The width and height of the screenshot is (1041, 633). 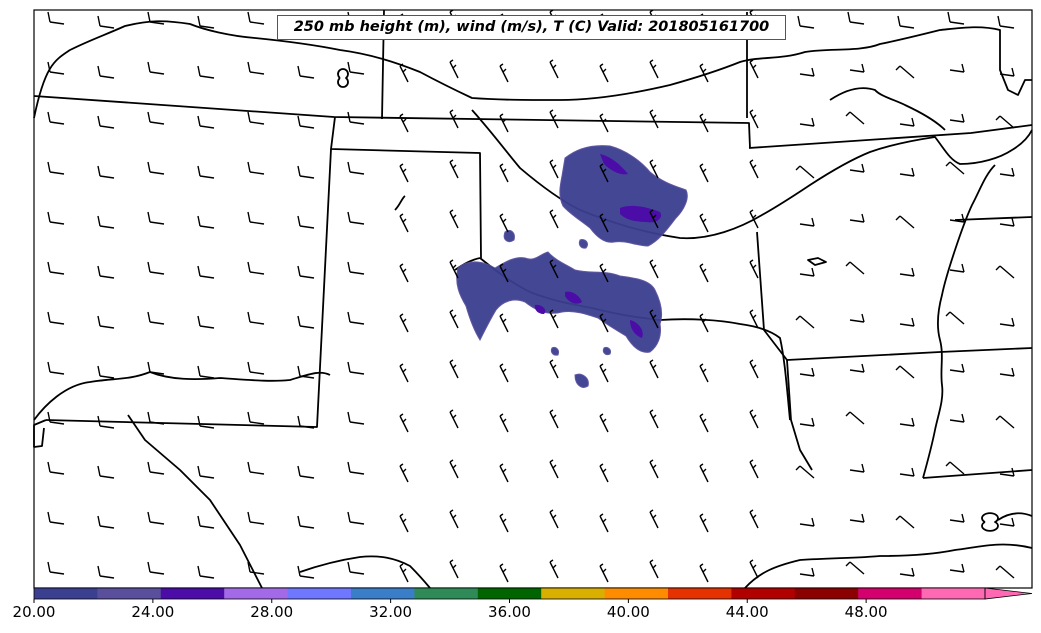 I want to click on river, so click(x=959, y=321).